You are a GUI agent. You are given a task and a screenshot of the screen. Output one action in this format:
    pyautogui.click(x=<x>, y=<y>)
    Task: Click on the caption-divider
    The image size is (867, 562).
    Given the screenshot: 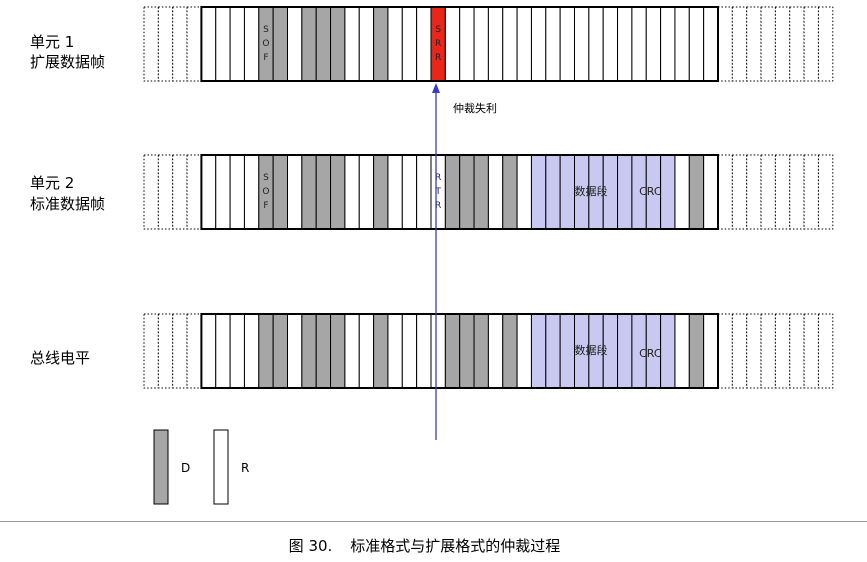 What is the action you would take?
    pyautogui.click(x=433, y=521)
    